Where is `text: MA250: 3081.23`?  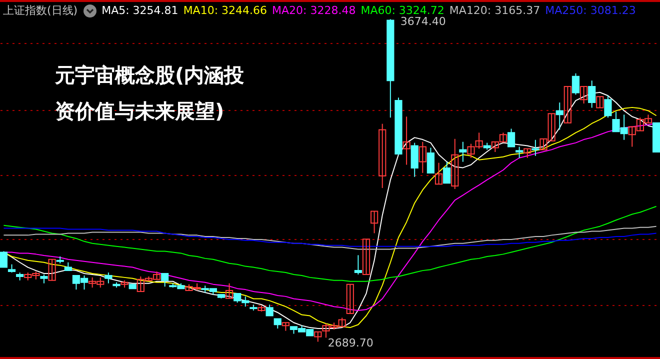 text: MA250: 3081.23 is located at coordinates (590, 10).